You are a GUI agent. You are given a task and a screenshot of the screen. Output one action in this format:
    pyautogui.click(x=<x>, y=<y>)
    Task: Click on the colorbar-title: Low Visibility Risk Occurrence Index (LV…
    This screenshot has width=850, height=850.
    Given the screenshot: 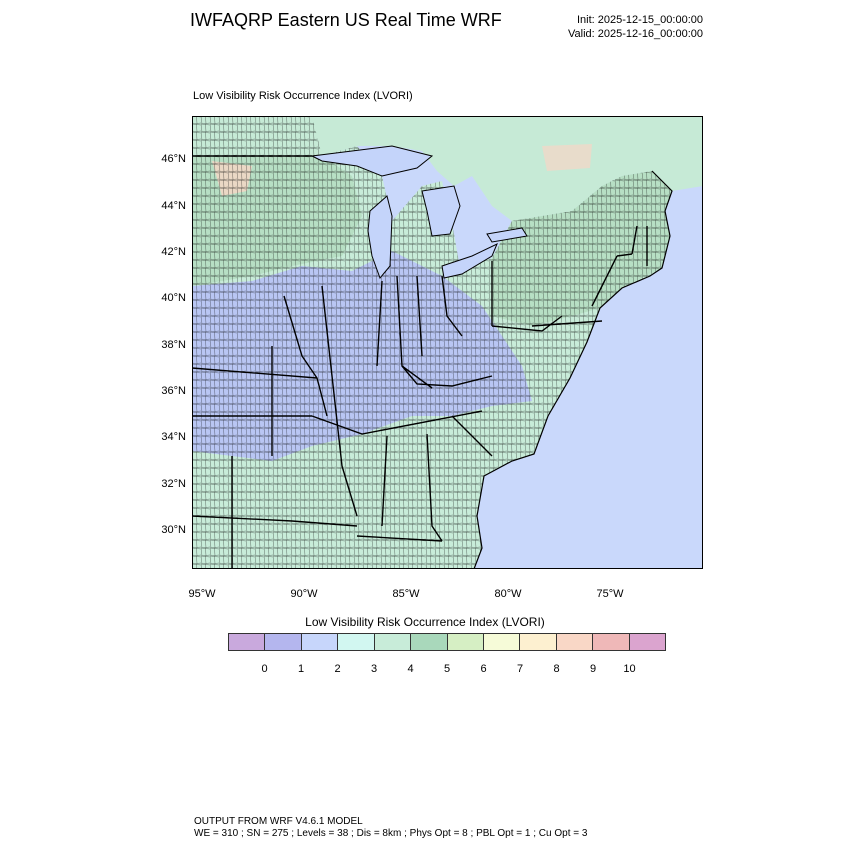 What is the action you would take?
    pyautogui.click(x=425, y=622)
    